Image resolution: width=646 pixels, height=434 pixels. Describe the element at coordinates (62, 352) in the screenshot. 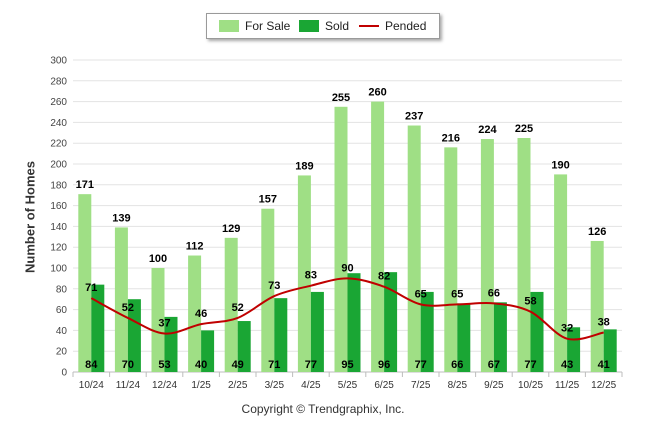

I see `y-tick-label: 20` at that location.